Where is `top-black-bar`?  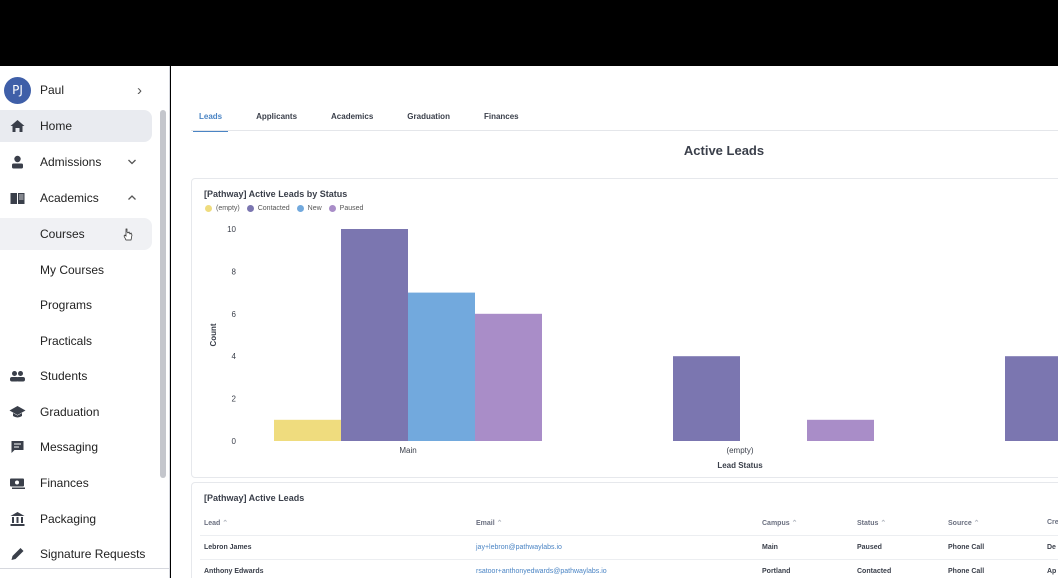
top-black-bar is located at coordinates (529, 33).